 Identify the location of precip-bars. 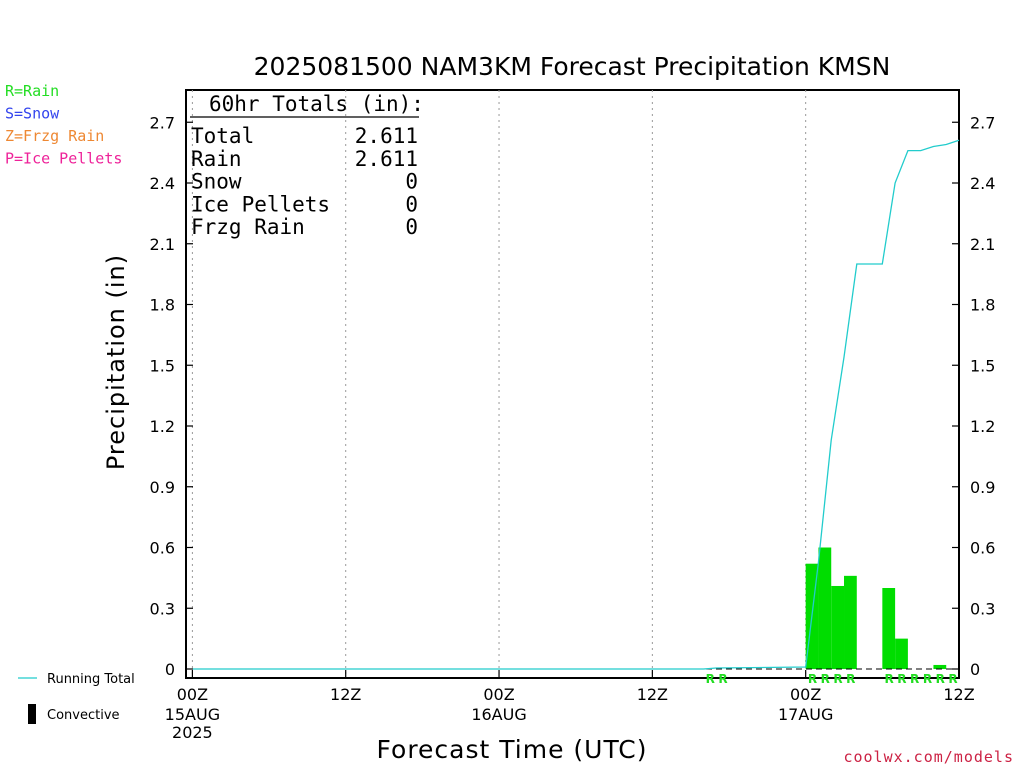
(876, 608).